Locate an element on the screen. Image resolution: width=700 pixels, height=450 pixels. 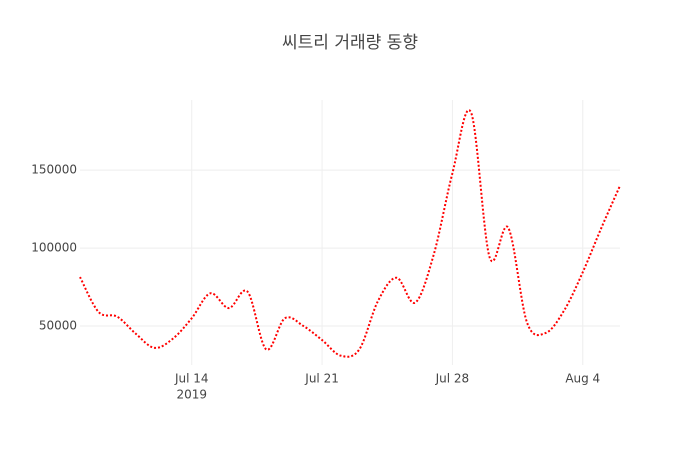
x-tick-label: Jul 28 is located at coordinates (452, 379).